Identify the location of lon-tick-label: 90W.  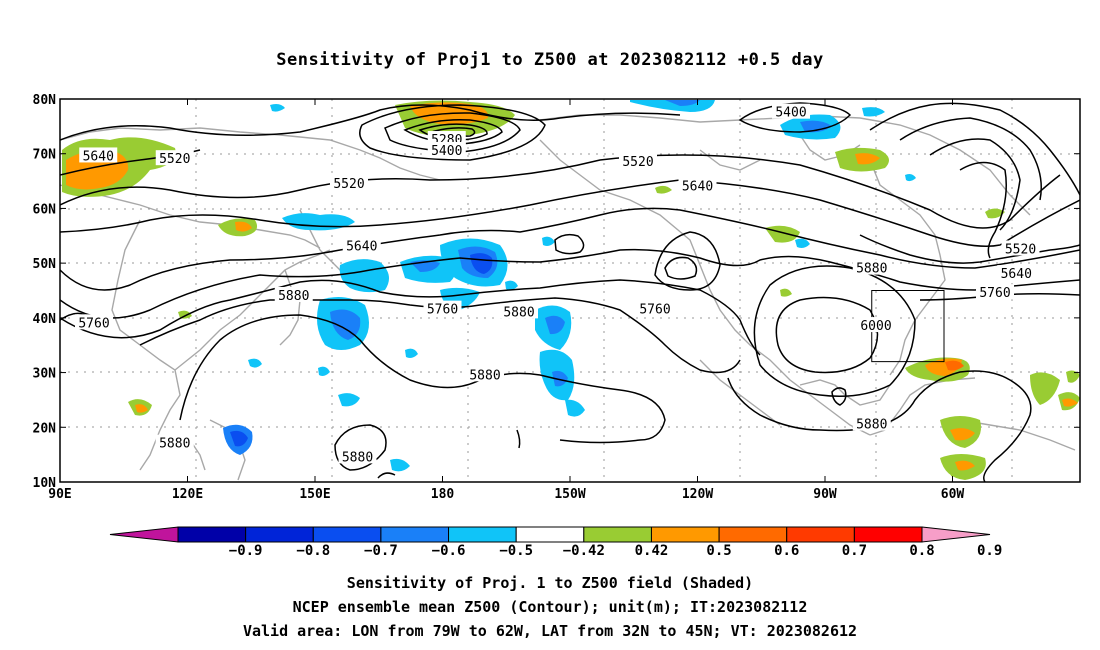
(825, 494).